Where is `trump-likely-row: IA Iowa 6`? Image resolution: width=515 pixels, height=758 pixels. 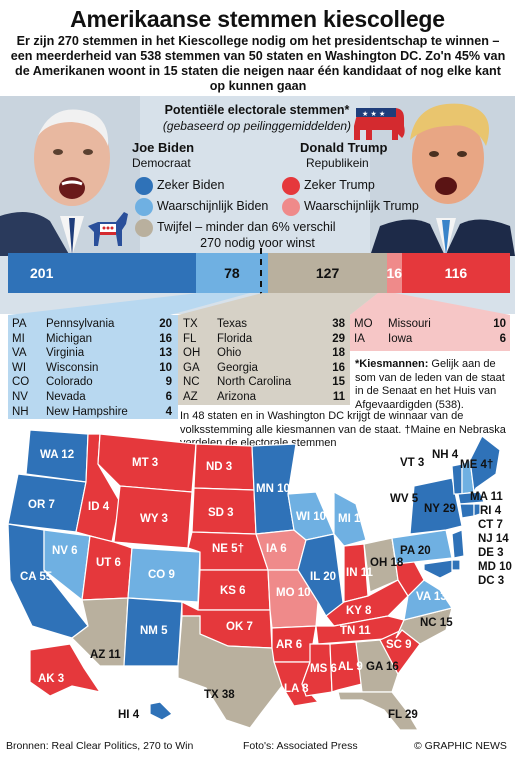 trump-likely-row: IA Iowa 6 is located at coordinates (430, 339).